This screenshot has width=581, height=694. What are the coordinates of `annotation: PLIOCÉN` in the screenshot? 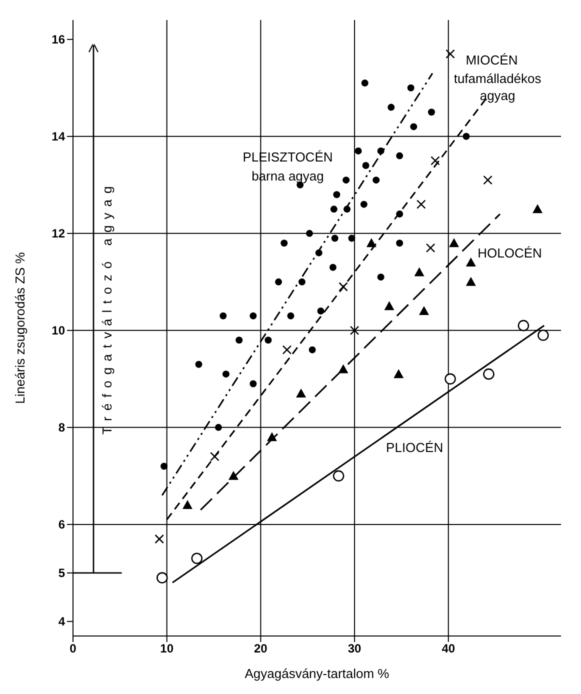 It's located at (415, 448).